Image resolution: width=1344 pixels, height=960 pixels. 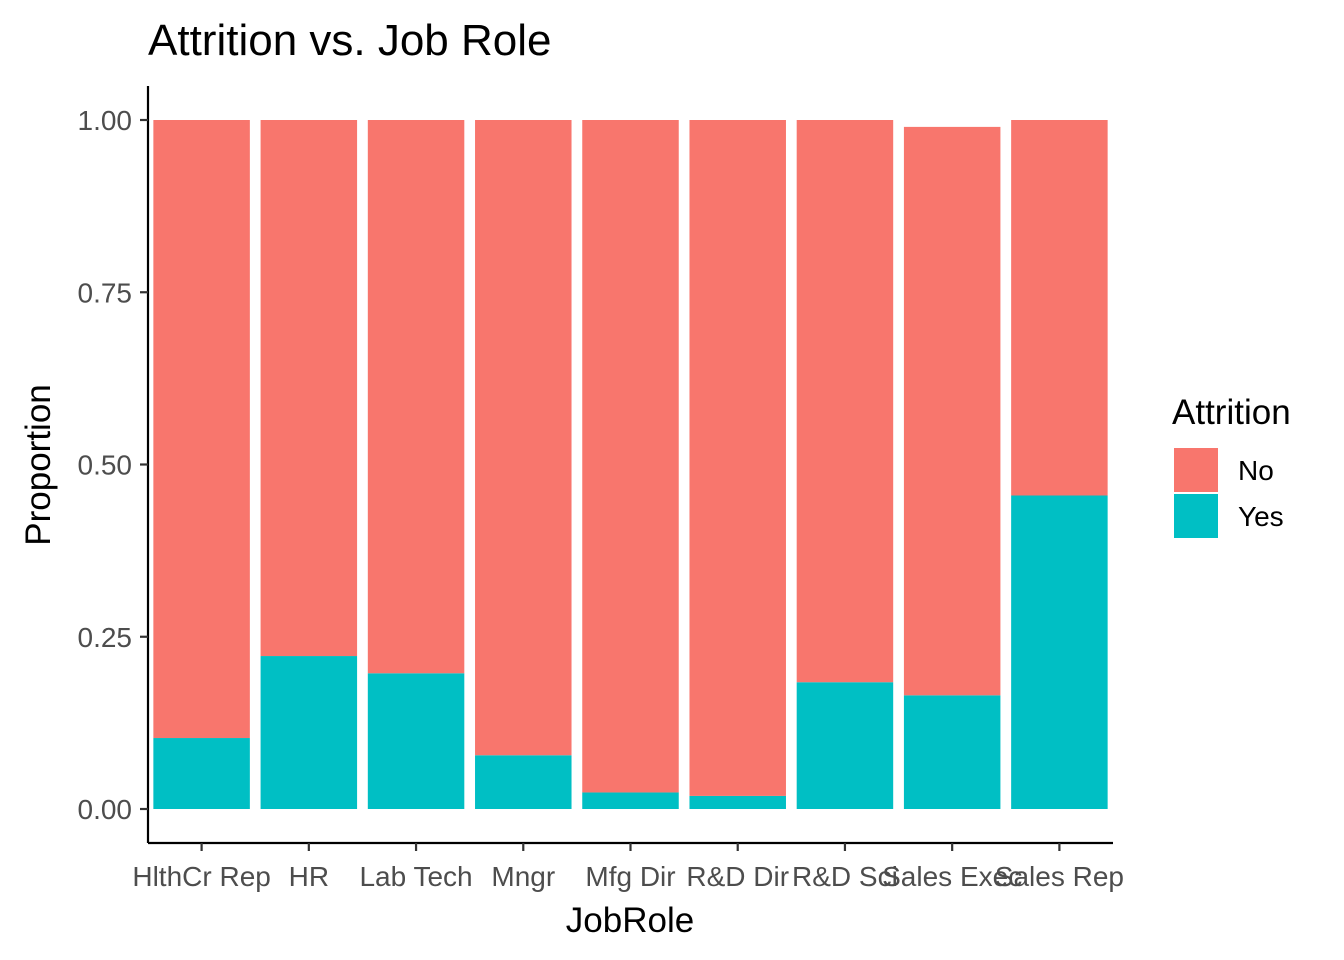 What do you see at coordinates (630, 920) in the screenshot?
I see `x-axis-title: JobRole` at bounding box center [630, 920].